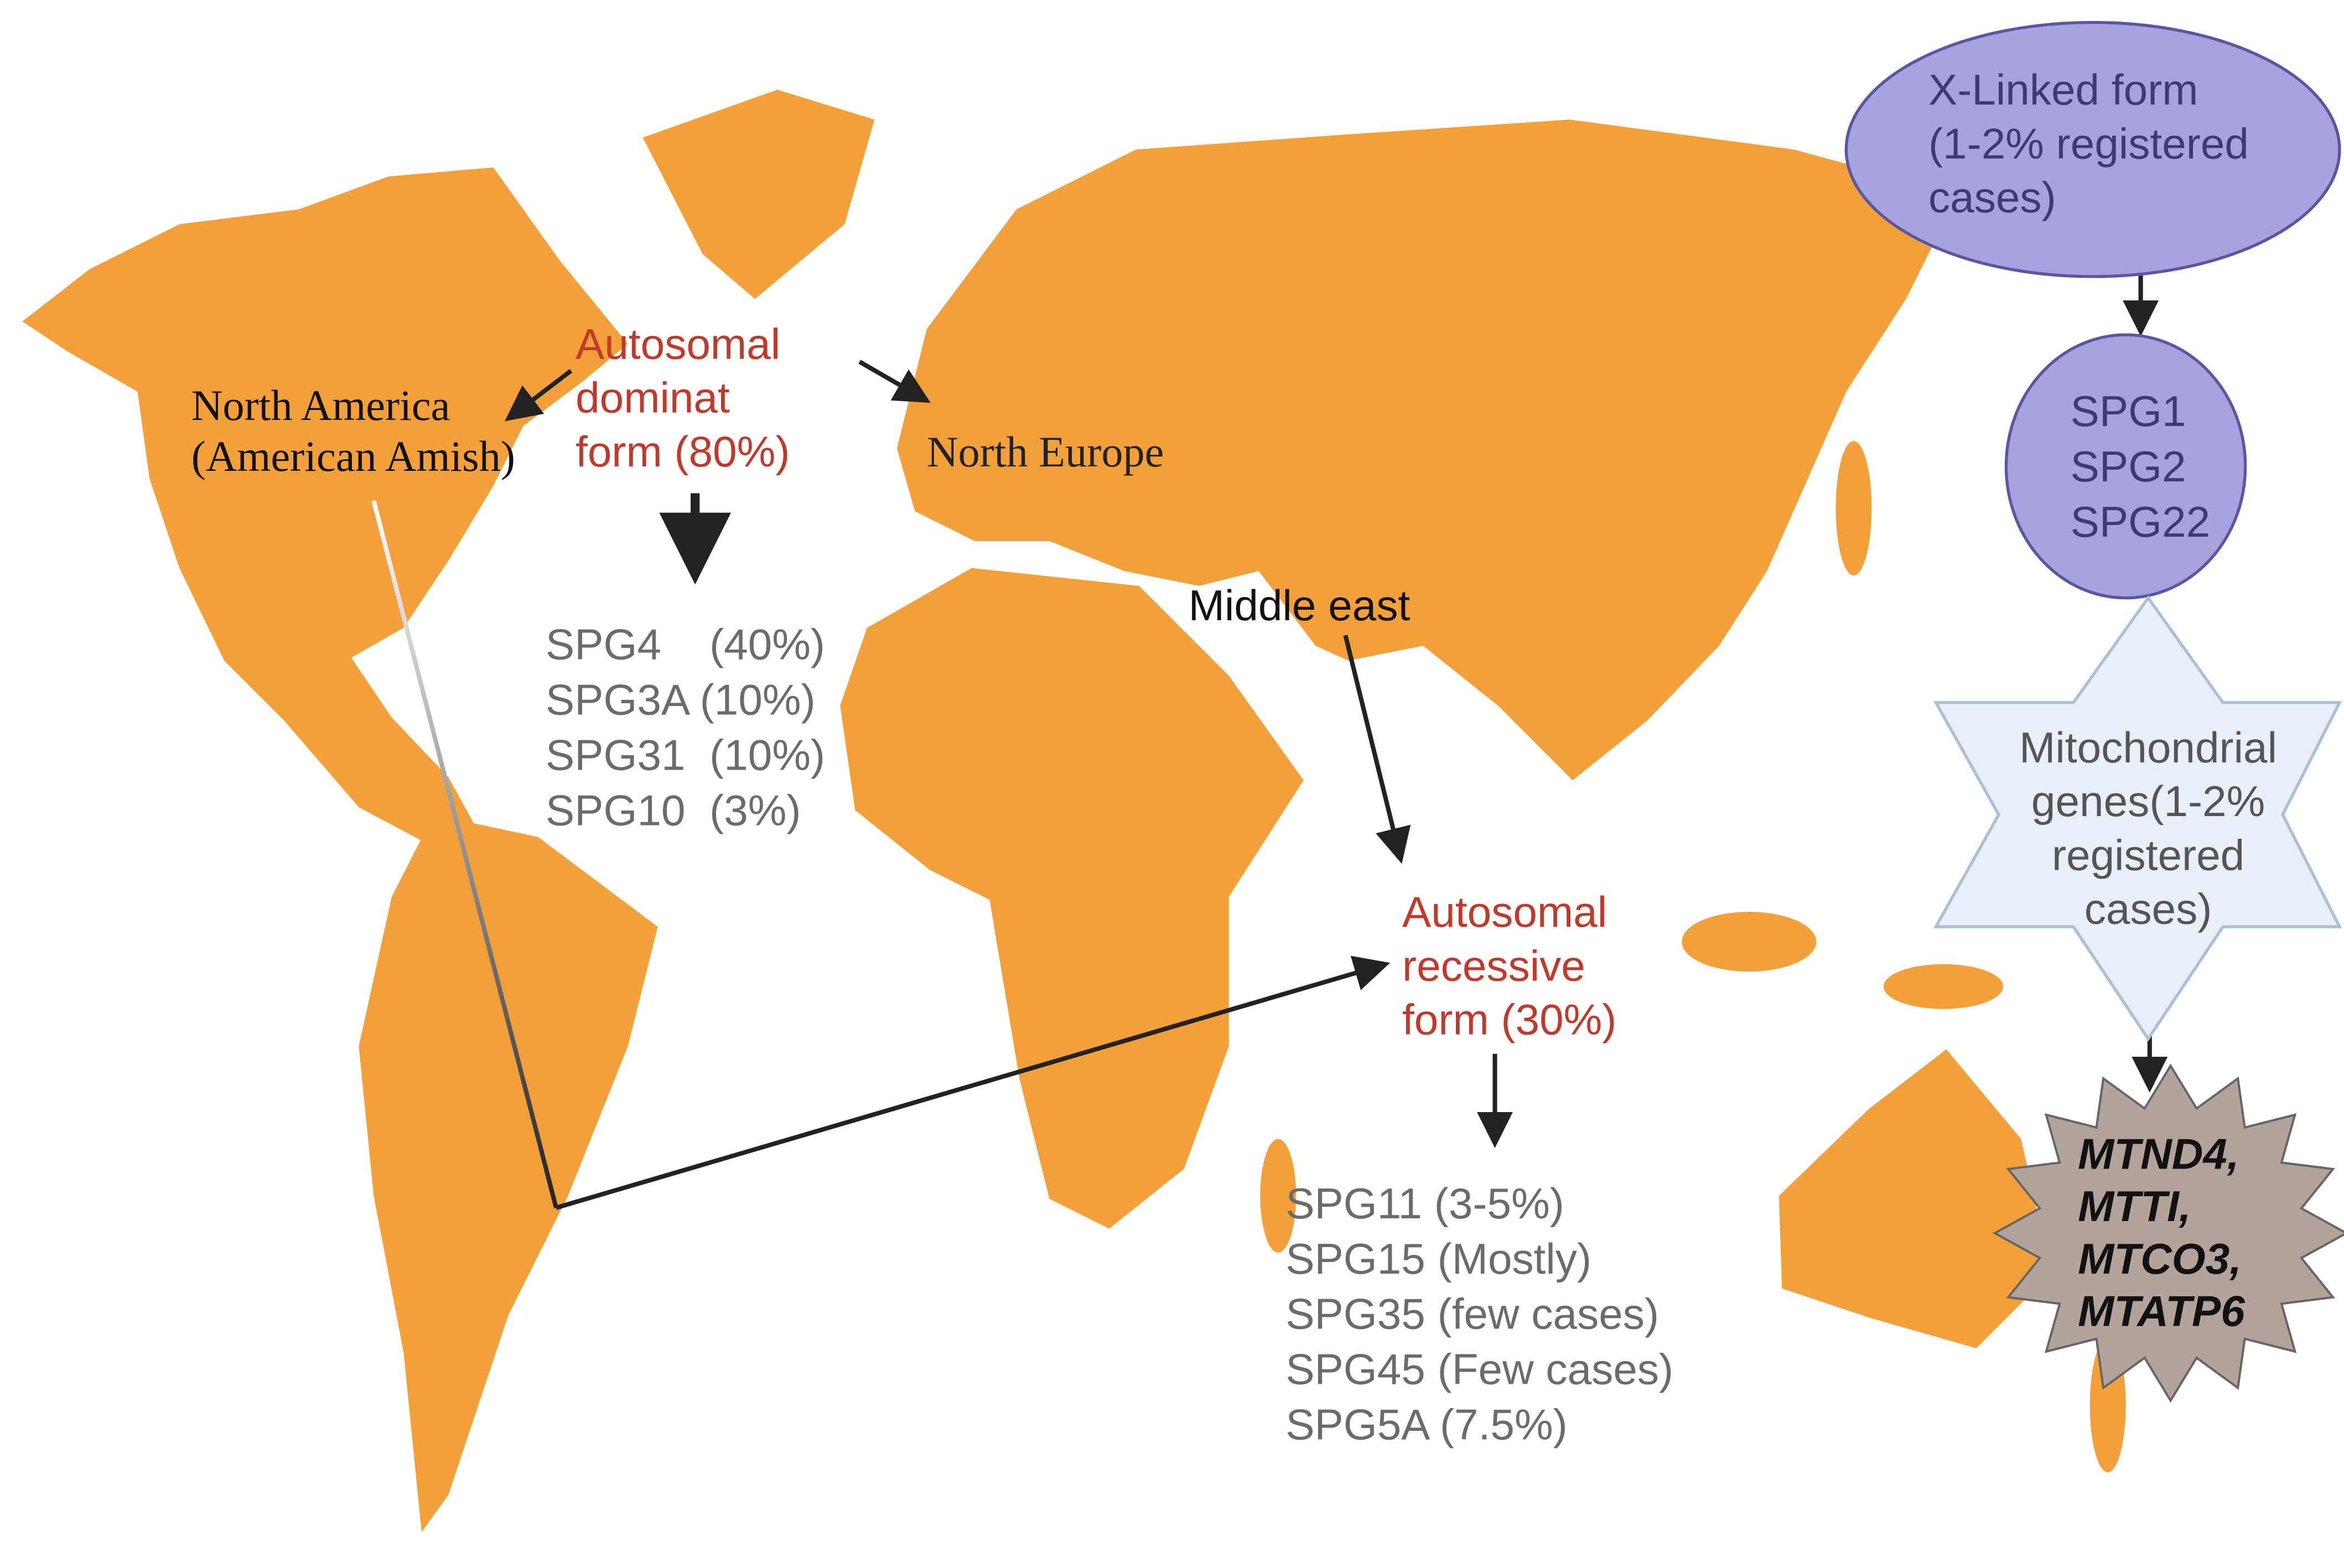  I want to click on gene-label: MTATP6, so click(2161, 1311).